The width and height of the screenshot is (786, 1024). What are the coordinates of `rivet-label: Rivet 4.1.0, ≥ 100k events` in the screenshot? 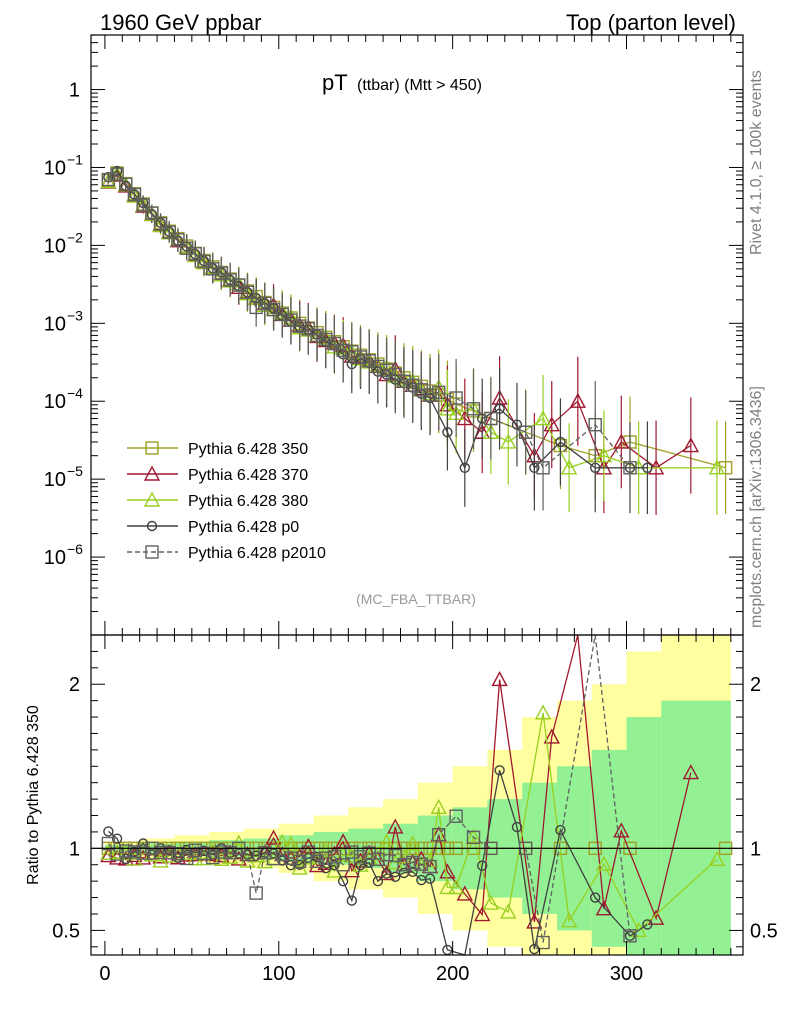 It's located at (756, 162).